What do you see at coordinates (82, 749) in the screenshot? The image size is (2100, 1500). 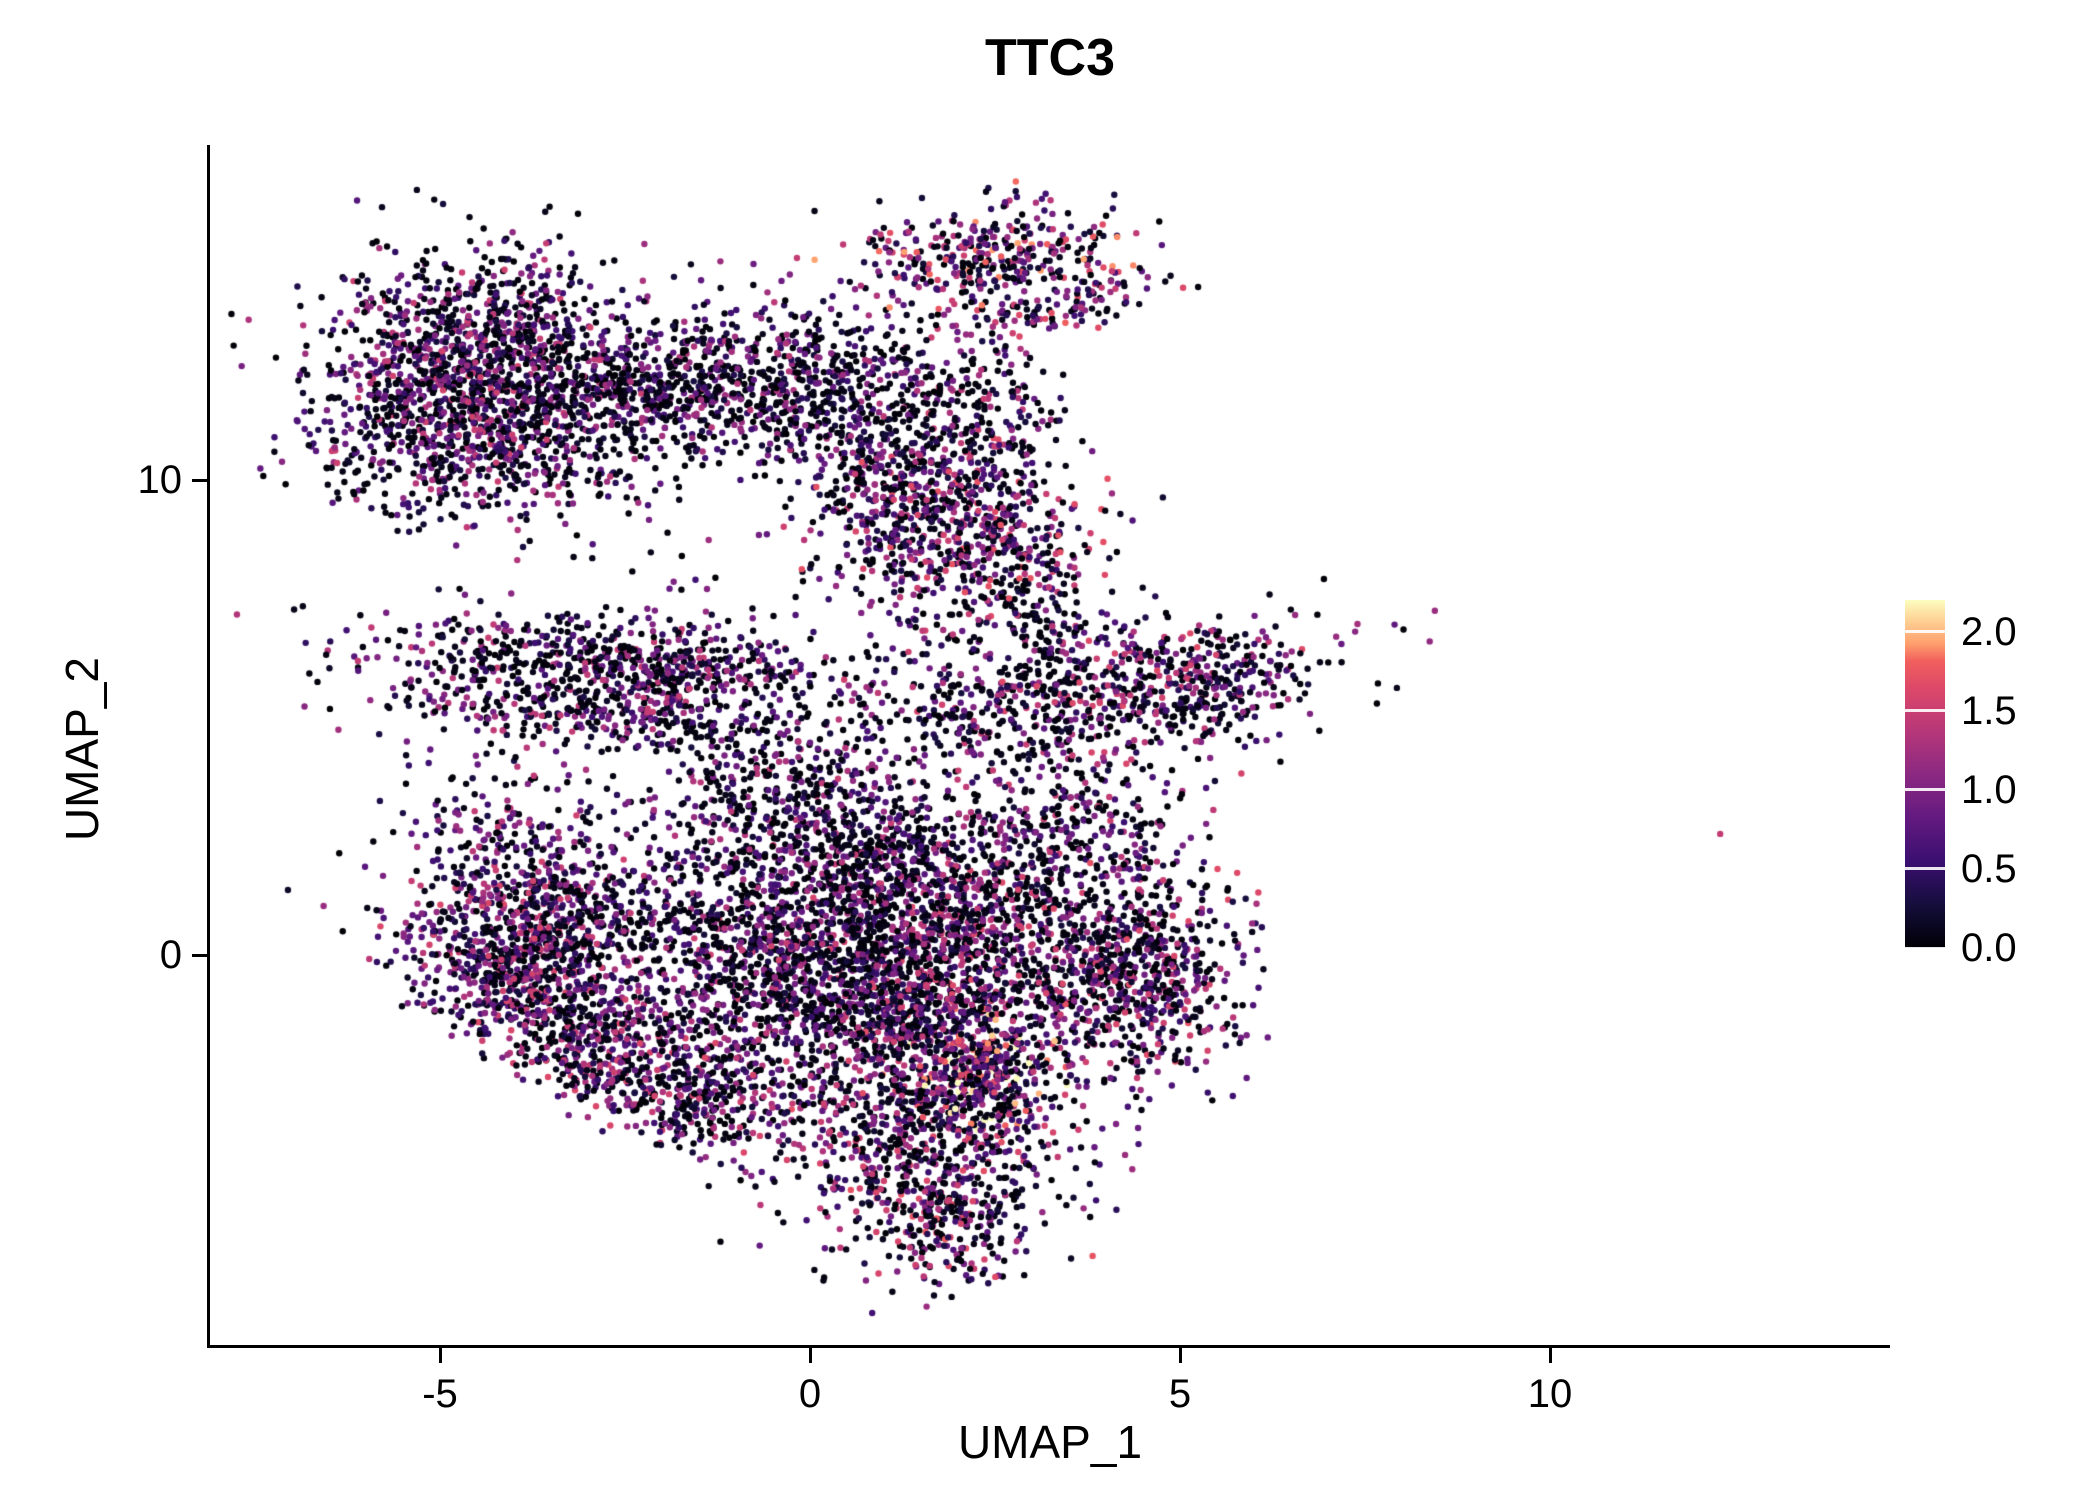 I see `y-axis-label: UMAP_2` at bounding box center [82, 749].